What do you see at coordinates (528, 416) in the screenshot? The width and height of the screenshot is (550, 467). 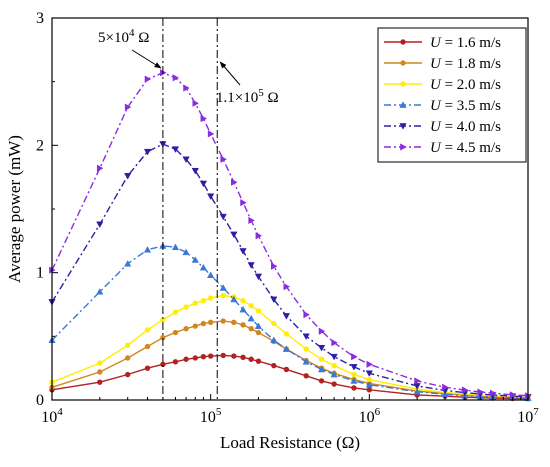 I see `x-tick-label: 10⁷` at bounding box center [528, 416].